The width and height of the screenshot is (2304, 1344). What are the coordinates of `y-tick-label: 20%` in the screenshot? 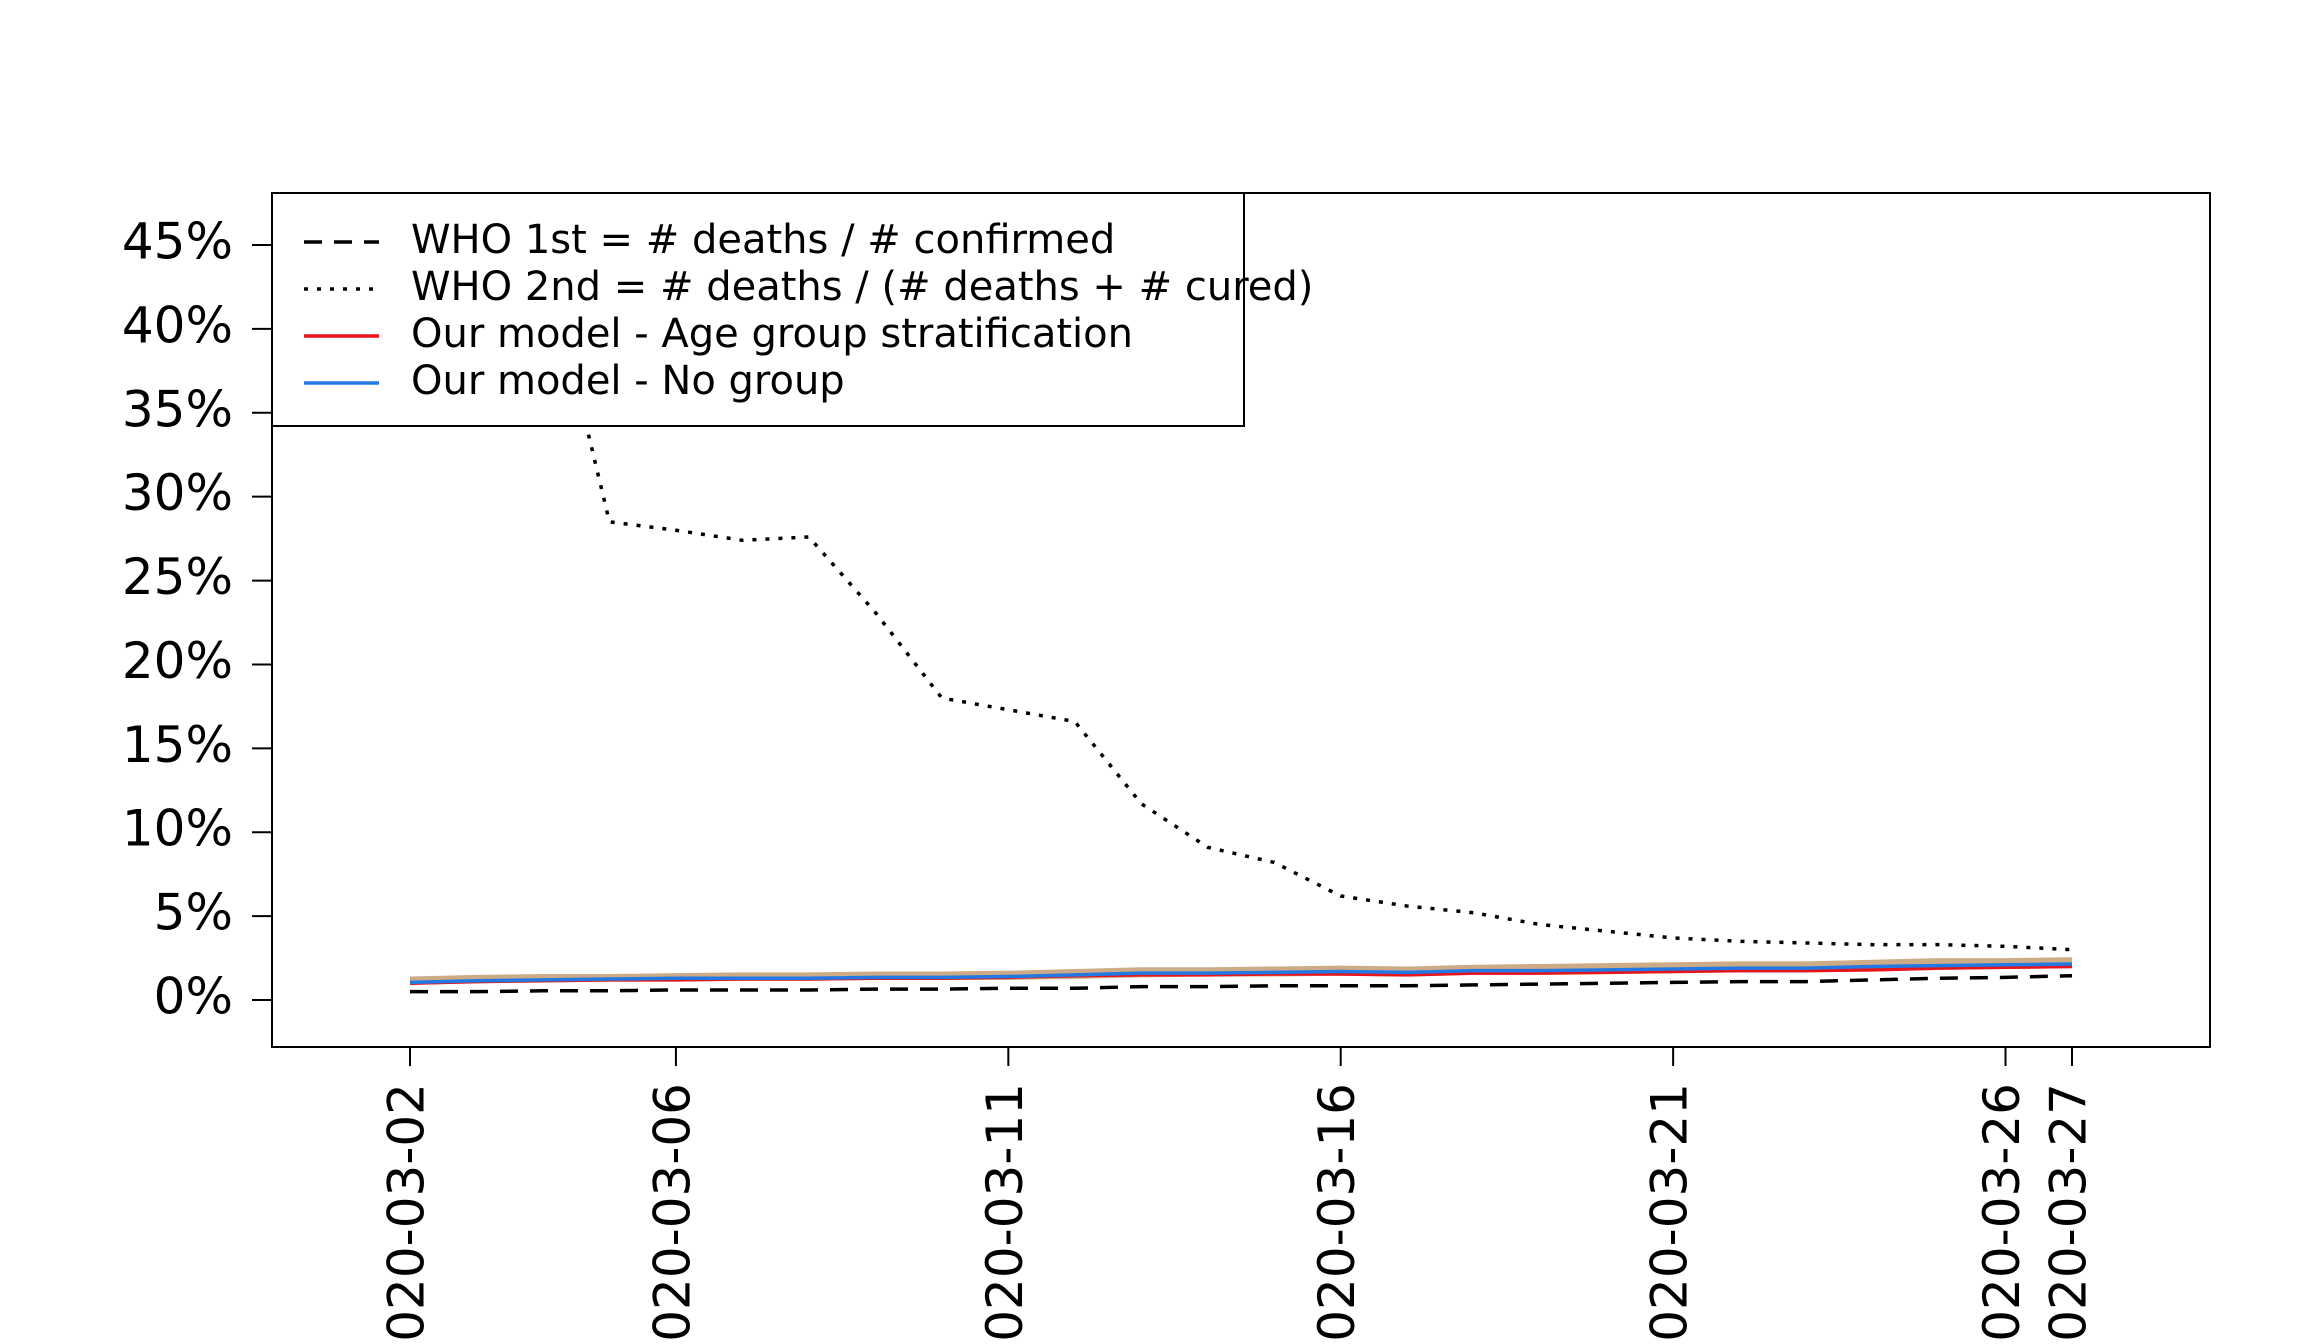 It's located at (177, 661).